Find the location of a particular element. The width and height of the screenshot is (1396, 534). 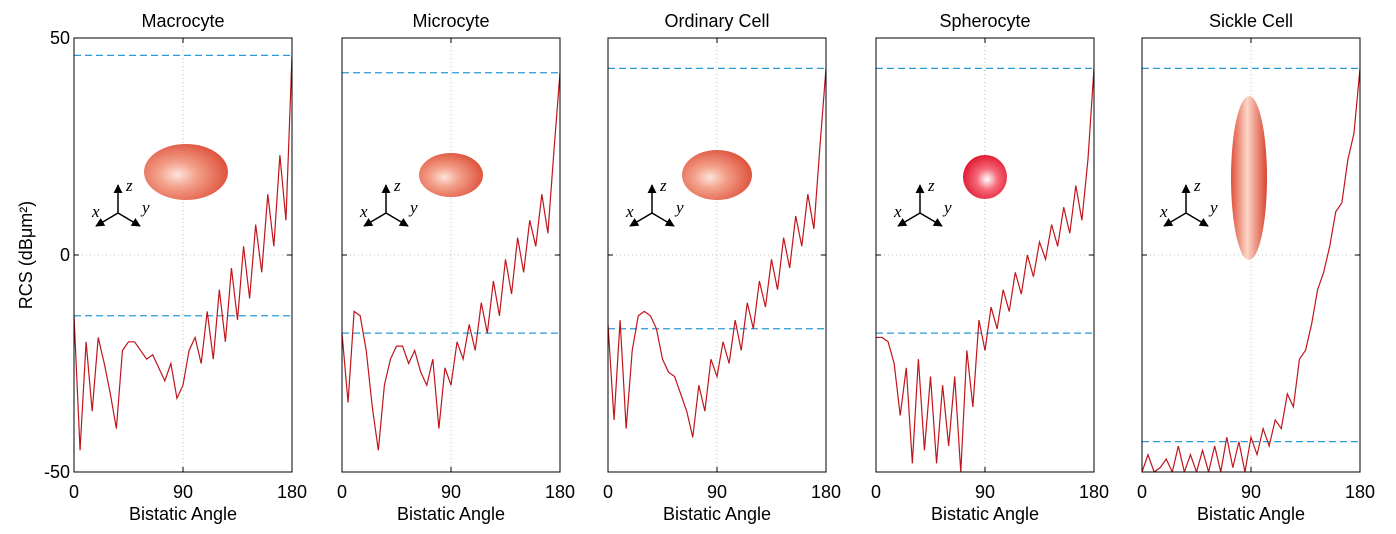

panel-title: Spherocyte is located at coordinates (984, 21).